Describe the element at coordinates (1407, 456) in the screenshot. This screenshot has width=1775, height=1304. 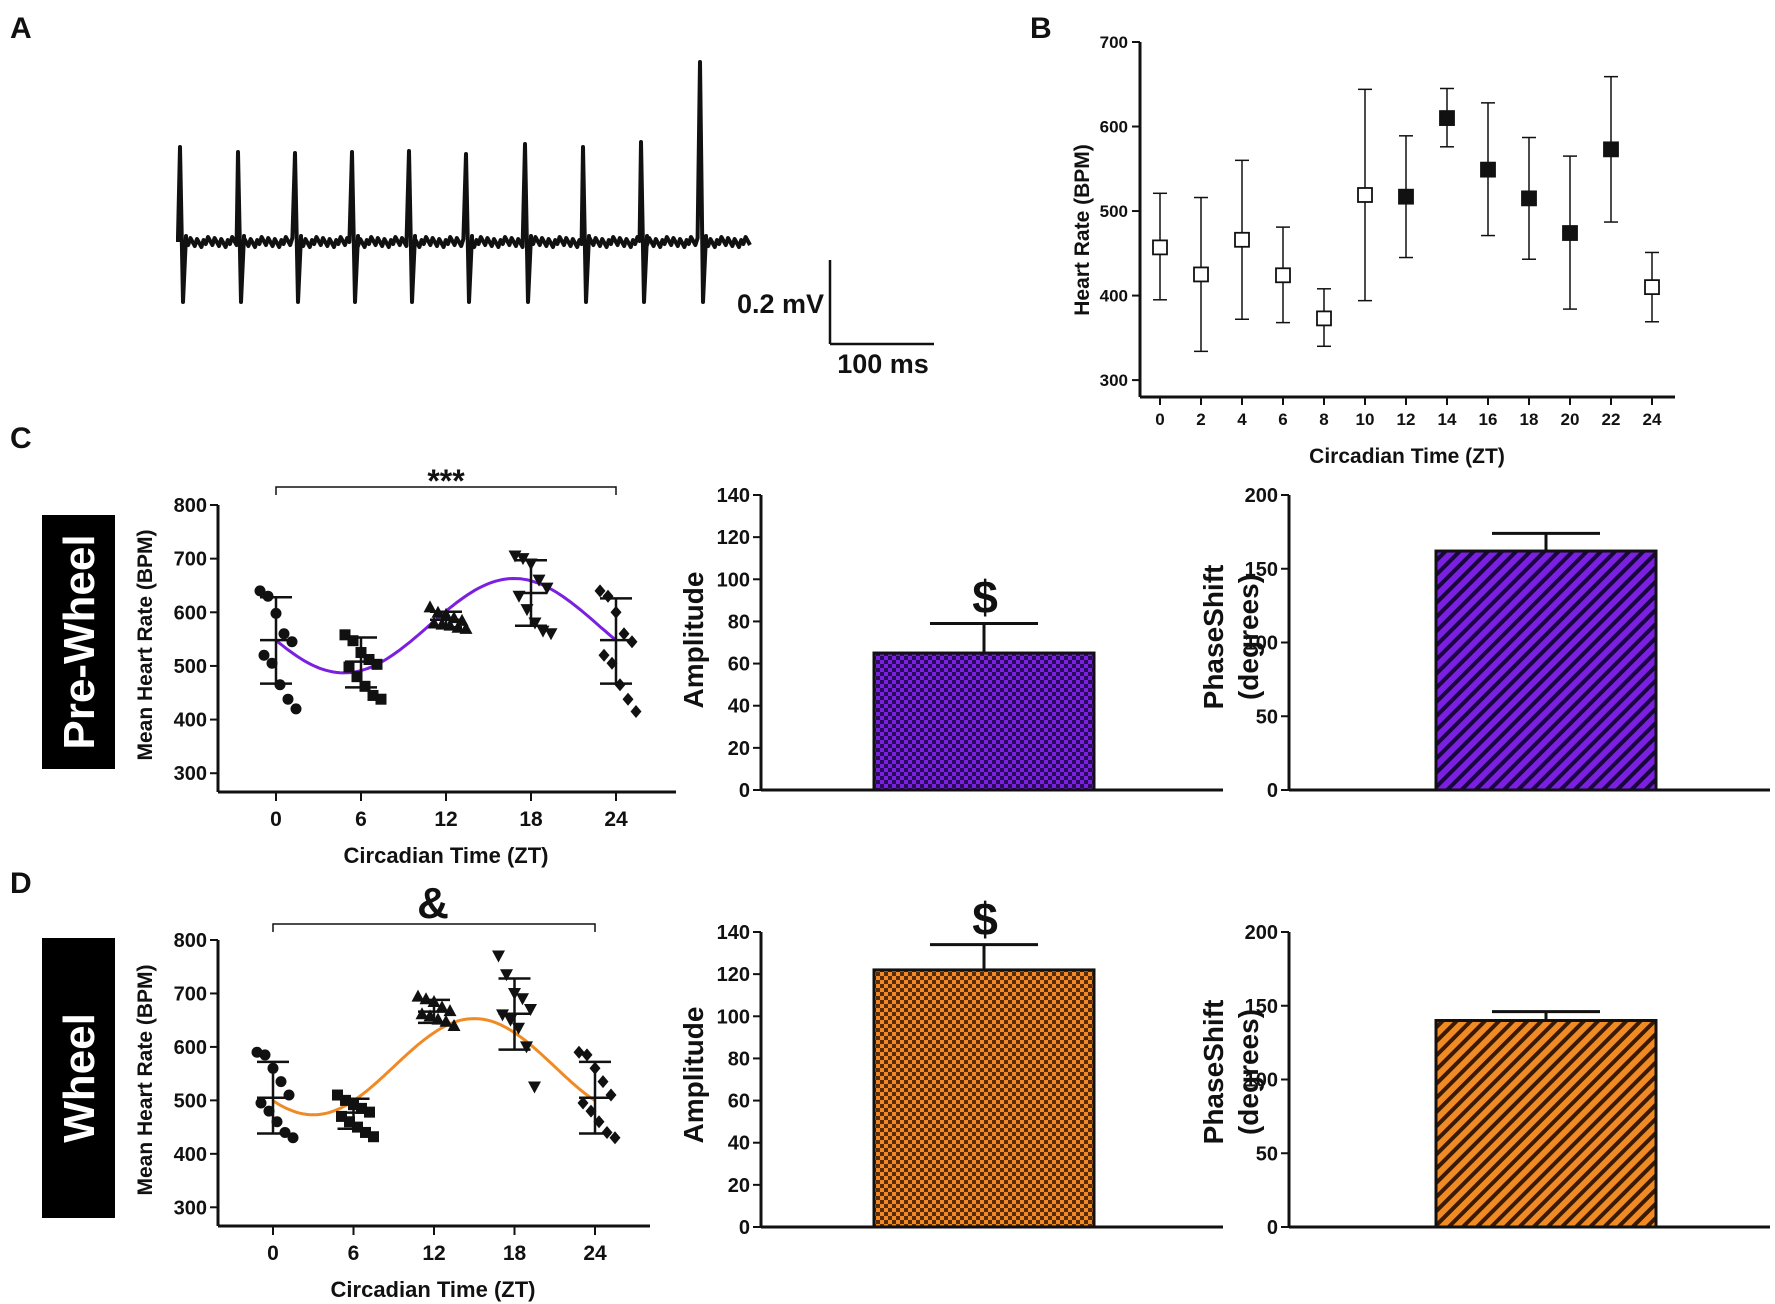
I see `panel-b-xlabel: Circadian Time (ZT)` at that location.